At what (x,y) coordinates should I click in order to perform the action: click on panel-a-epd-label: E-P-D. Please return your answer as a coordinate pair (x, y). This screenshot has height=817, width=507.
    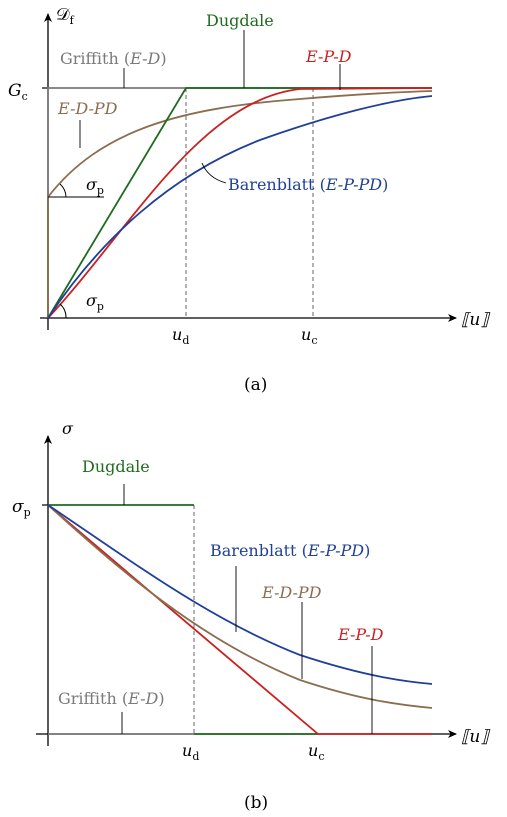
    Looking at the image, I should click on (328, 56).